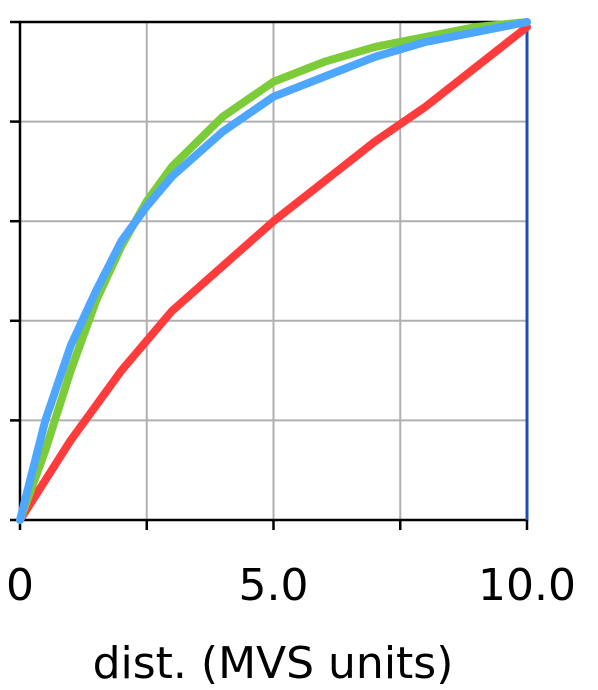 Image resolution: width=598 pixels, height=690 pixels. What do you see at coordinates (527, 585) in the screenshot?
I see `x-tick-label: 10.0` at bounding box center [527, 585].